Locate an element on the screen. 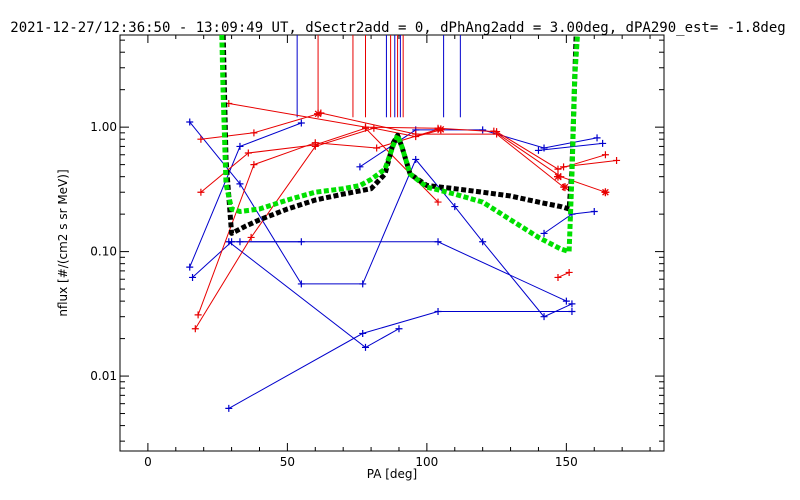 The height and width of the screenshot is (500, 800). x-tick-label: 50 is located at coordinates (287, 462).